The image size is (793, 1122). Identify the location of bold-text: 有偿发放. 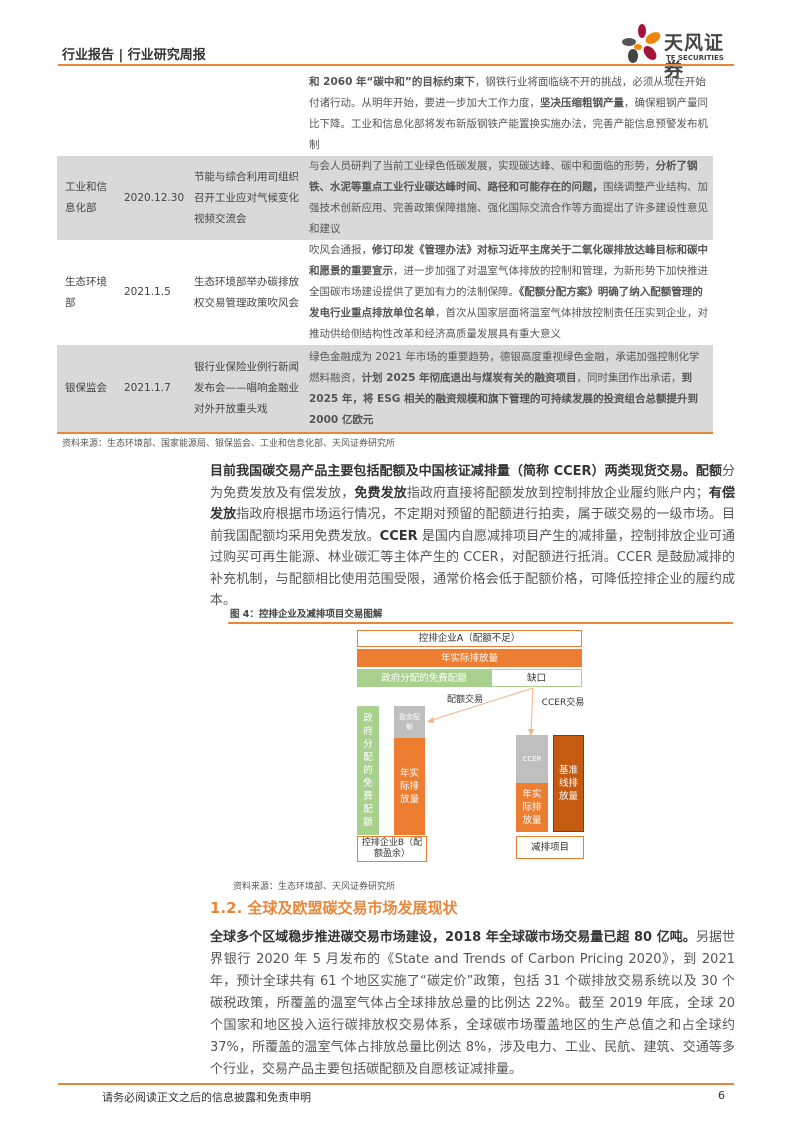
(472, 504).